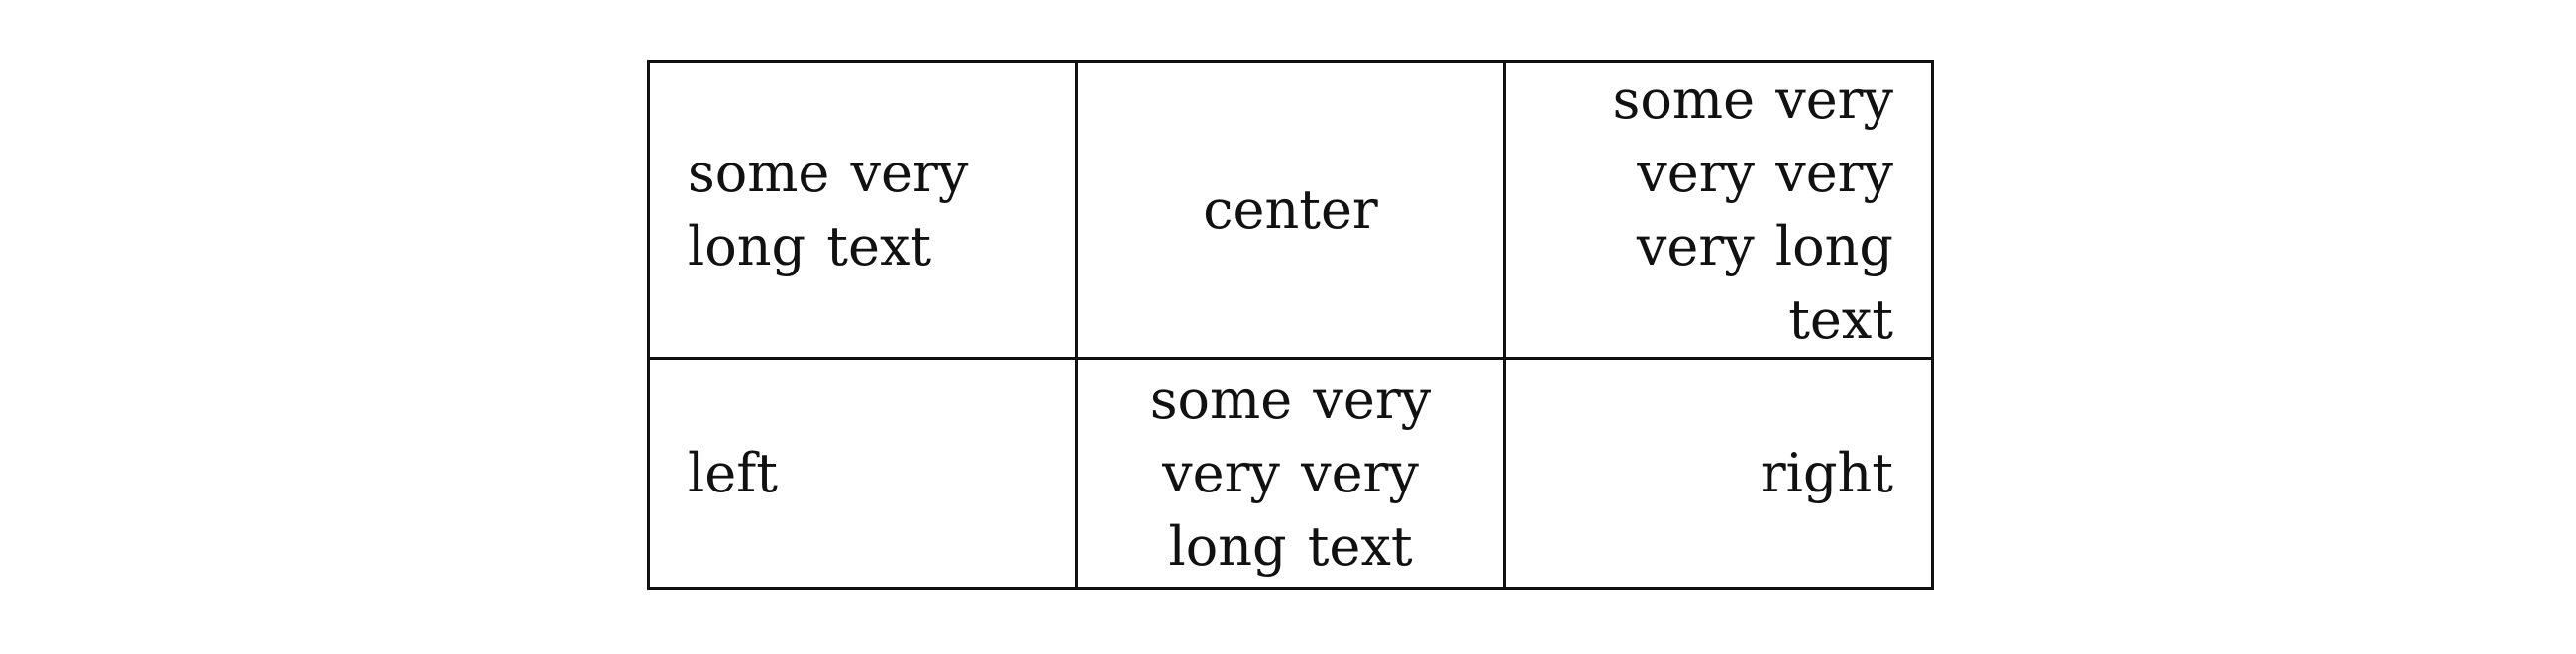 This screenshot has width=2576, height=654. I want to click on cell-text: center, so click(1290, 209).